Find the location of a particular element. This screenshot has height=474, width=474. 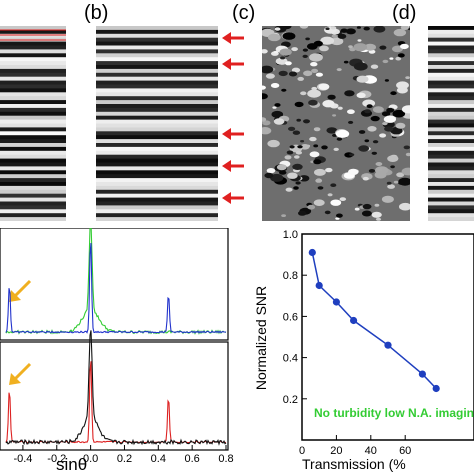

spectrum-x-tick-label: 0.4 is located at coordinates (158, 459).